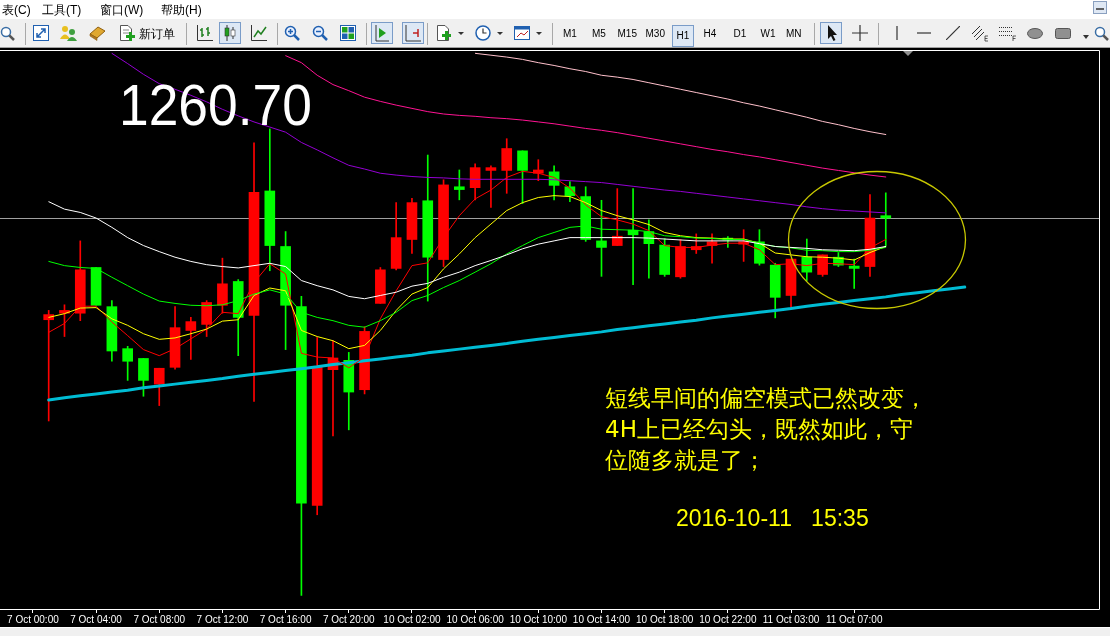 The height and width of the screenshot is (636, 1110). I want to click on text: MN, so click(794, 33).